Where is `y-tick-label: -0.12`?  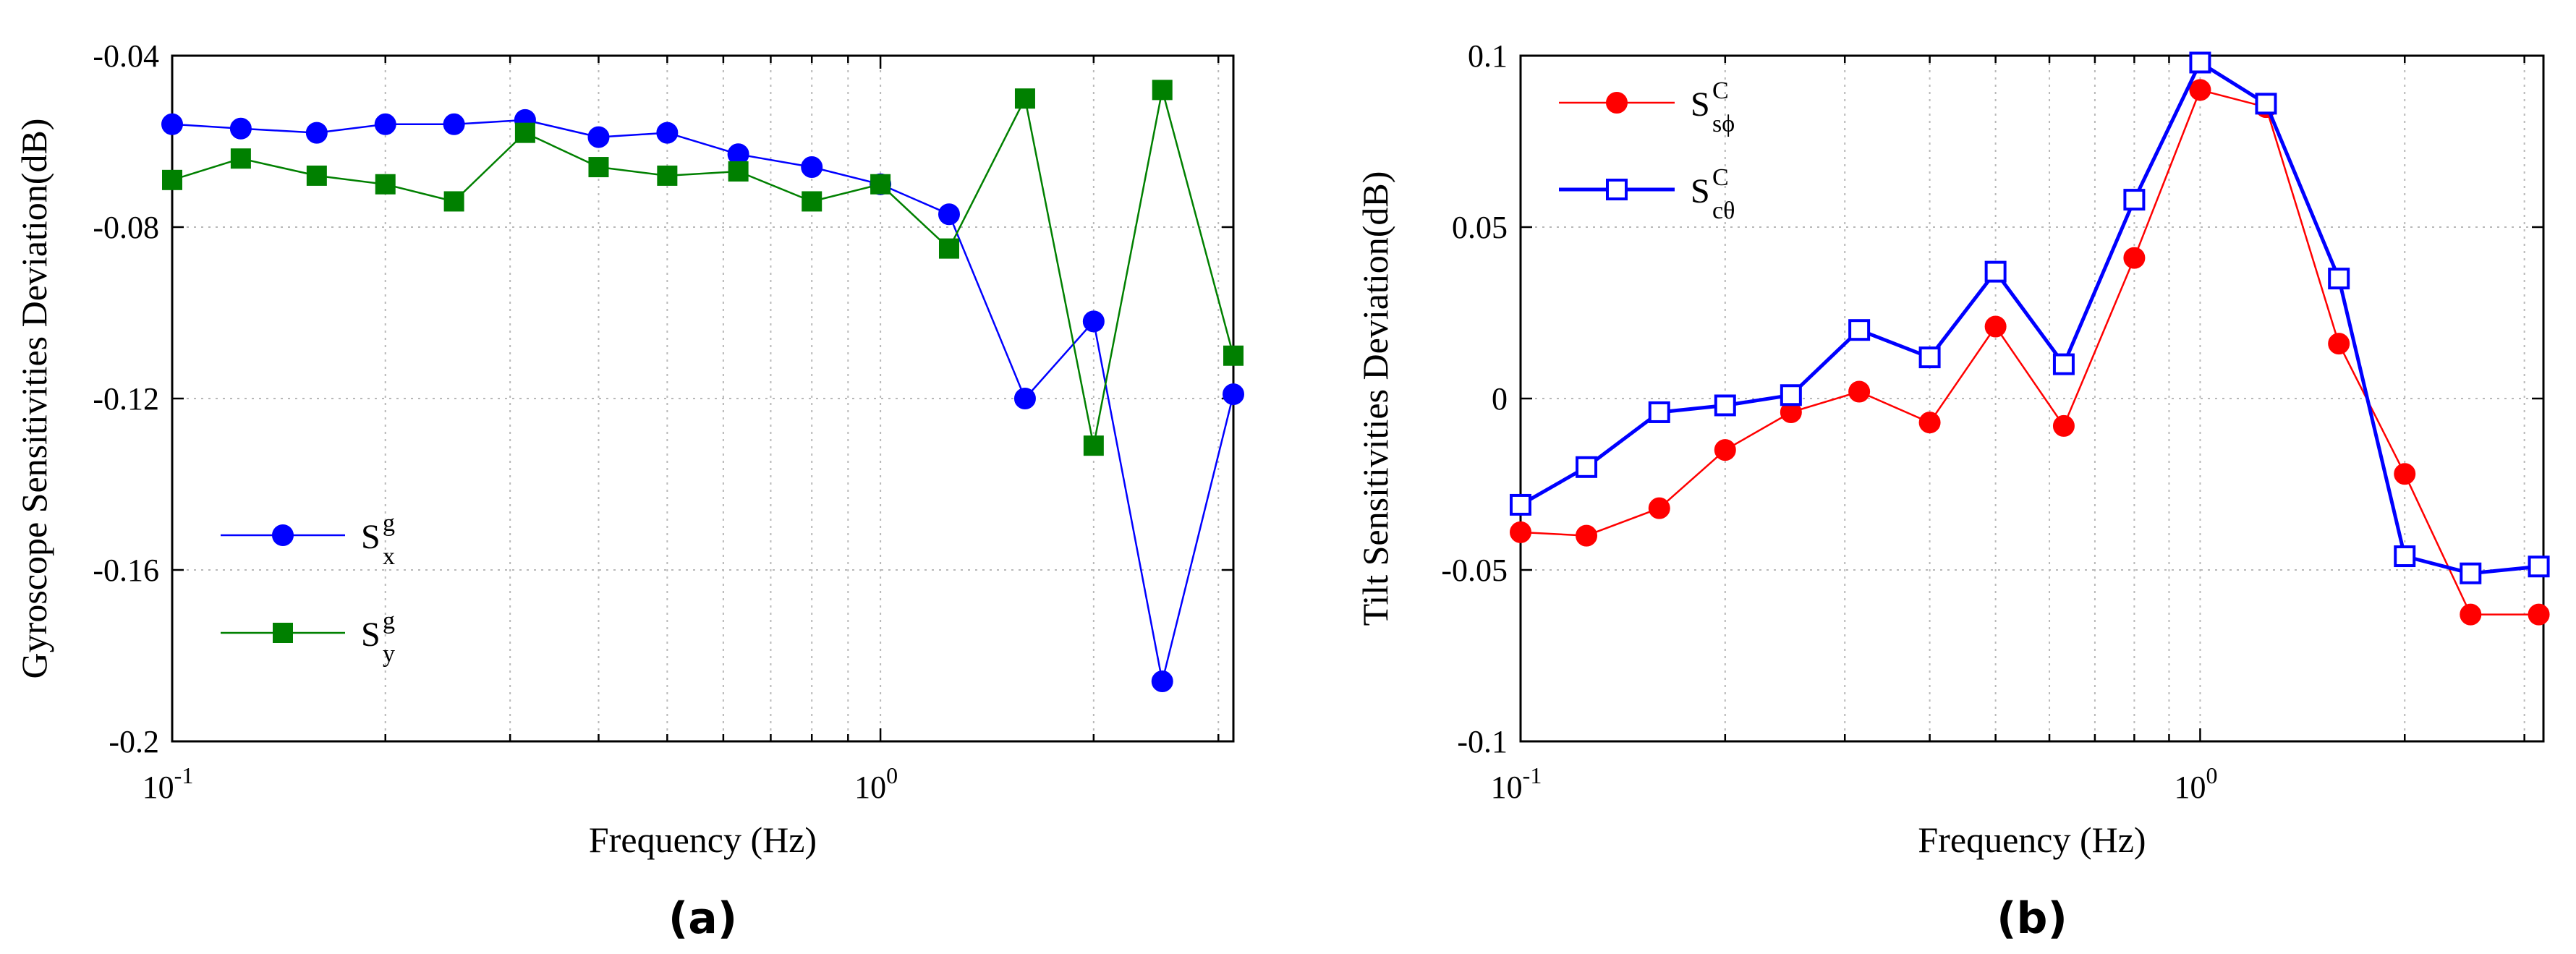 y-tick-label: -0.12 is located at coordinates (126, 399).